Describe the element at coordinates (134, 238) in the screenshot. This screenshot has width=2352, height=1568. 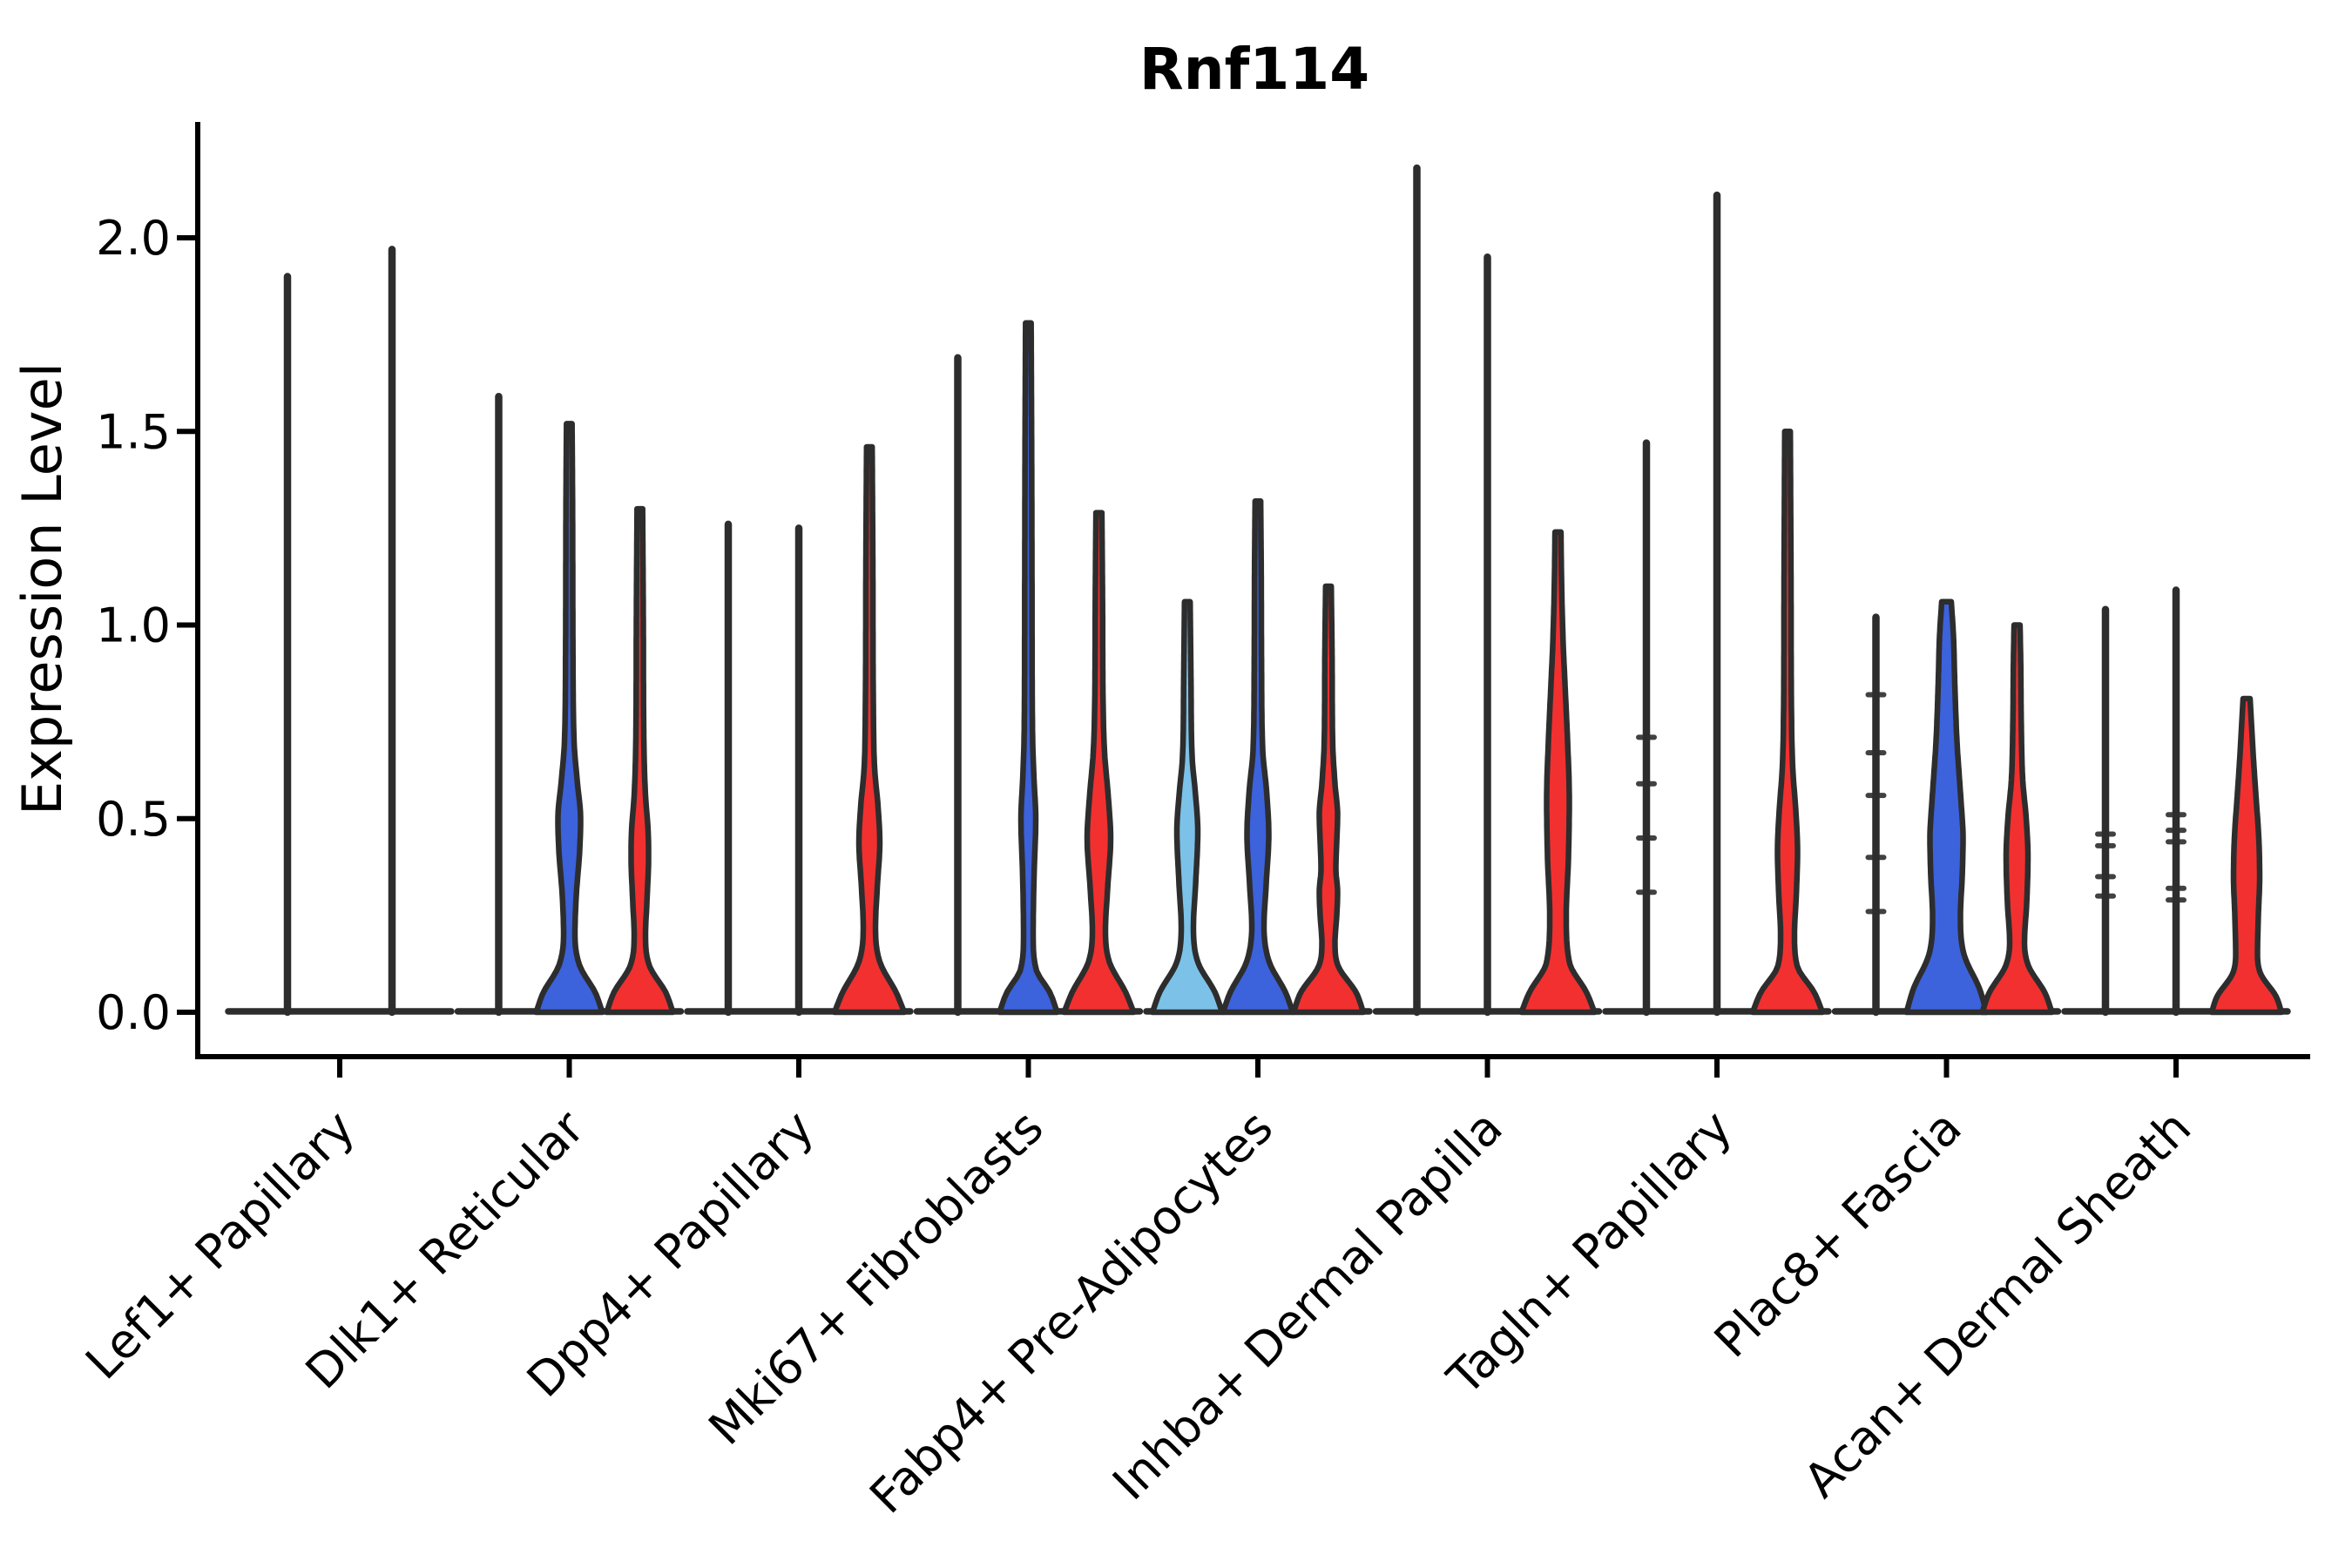
I see `y-tick-label: 2.0` at that location.